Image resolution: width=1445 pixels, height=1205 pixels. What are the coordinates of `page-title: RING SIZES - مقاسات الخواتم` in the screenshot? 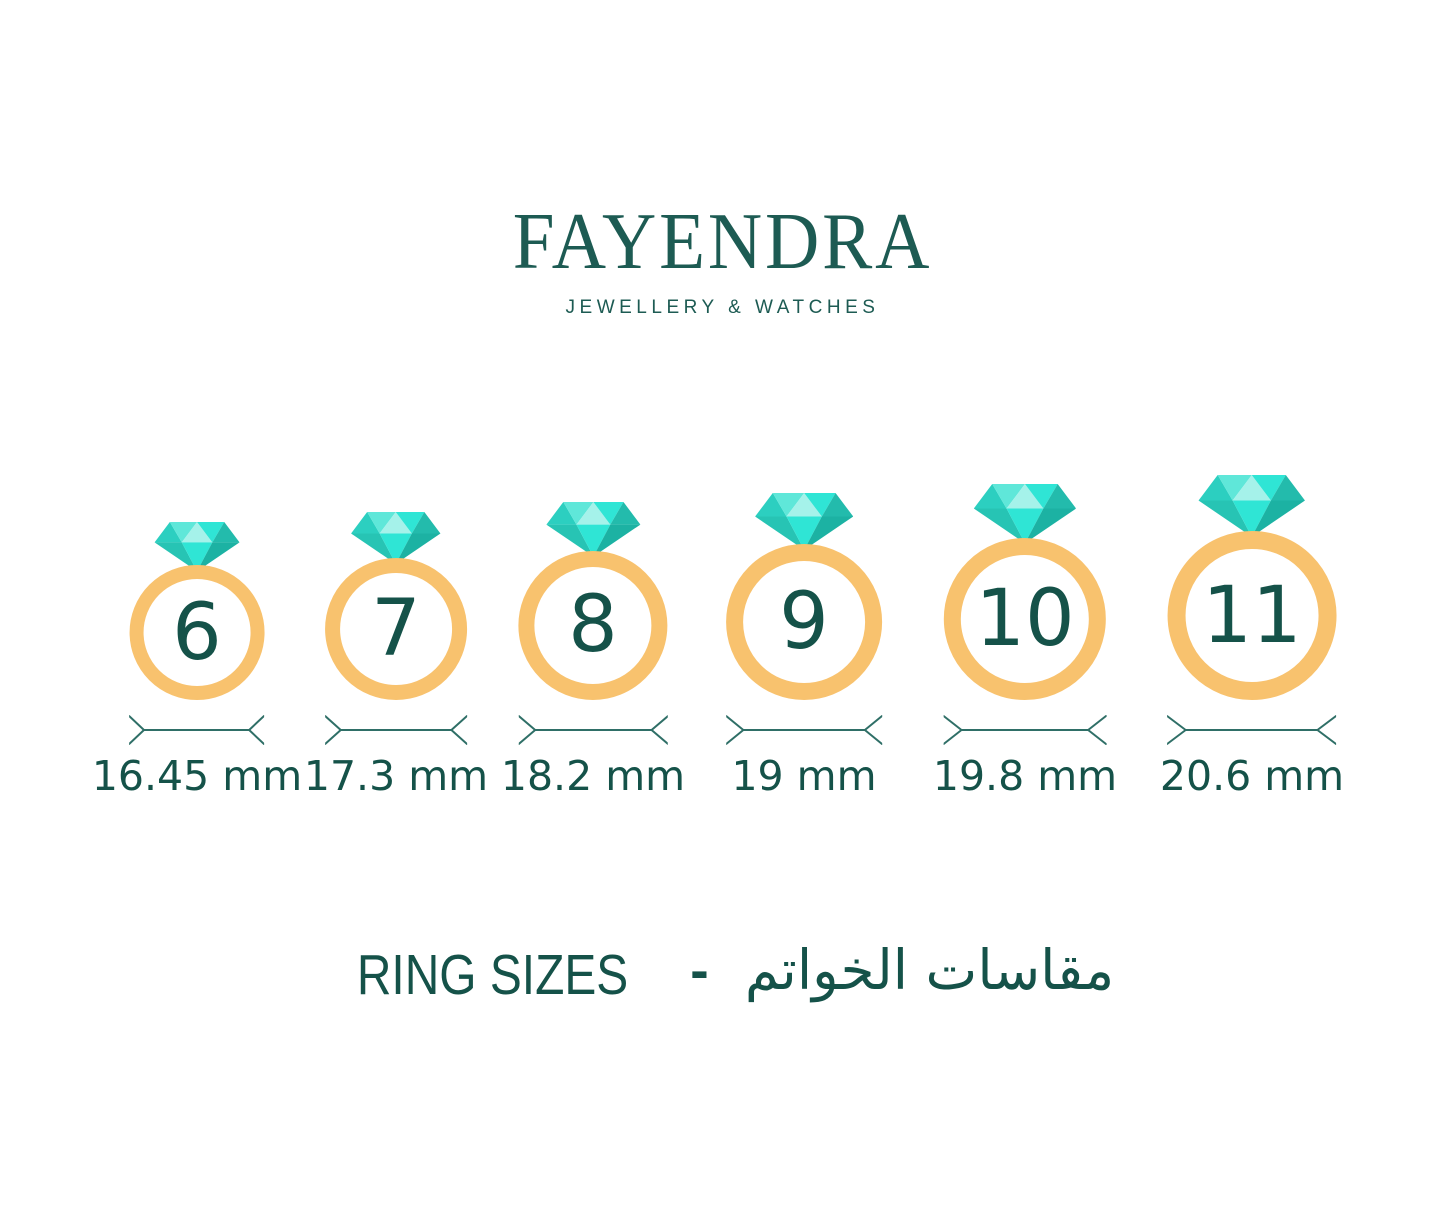 It's located at (722, 975).